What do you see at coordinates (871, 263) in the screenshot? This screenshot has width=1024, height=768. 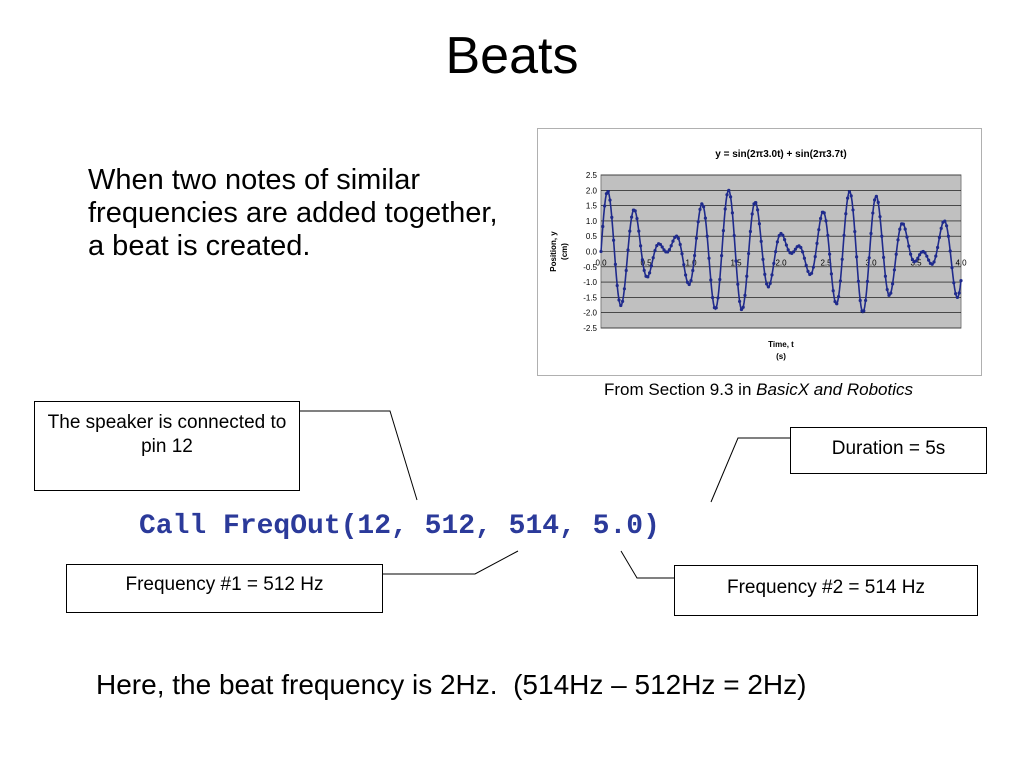 I see `x-tick-label: 3.0` at bounding box center [871, 263].